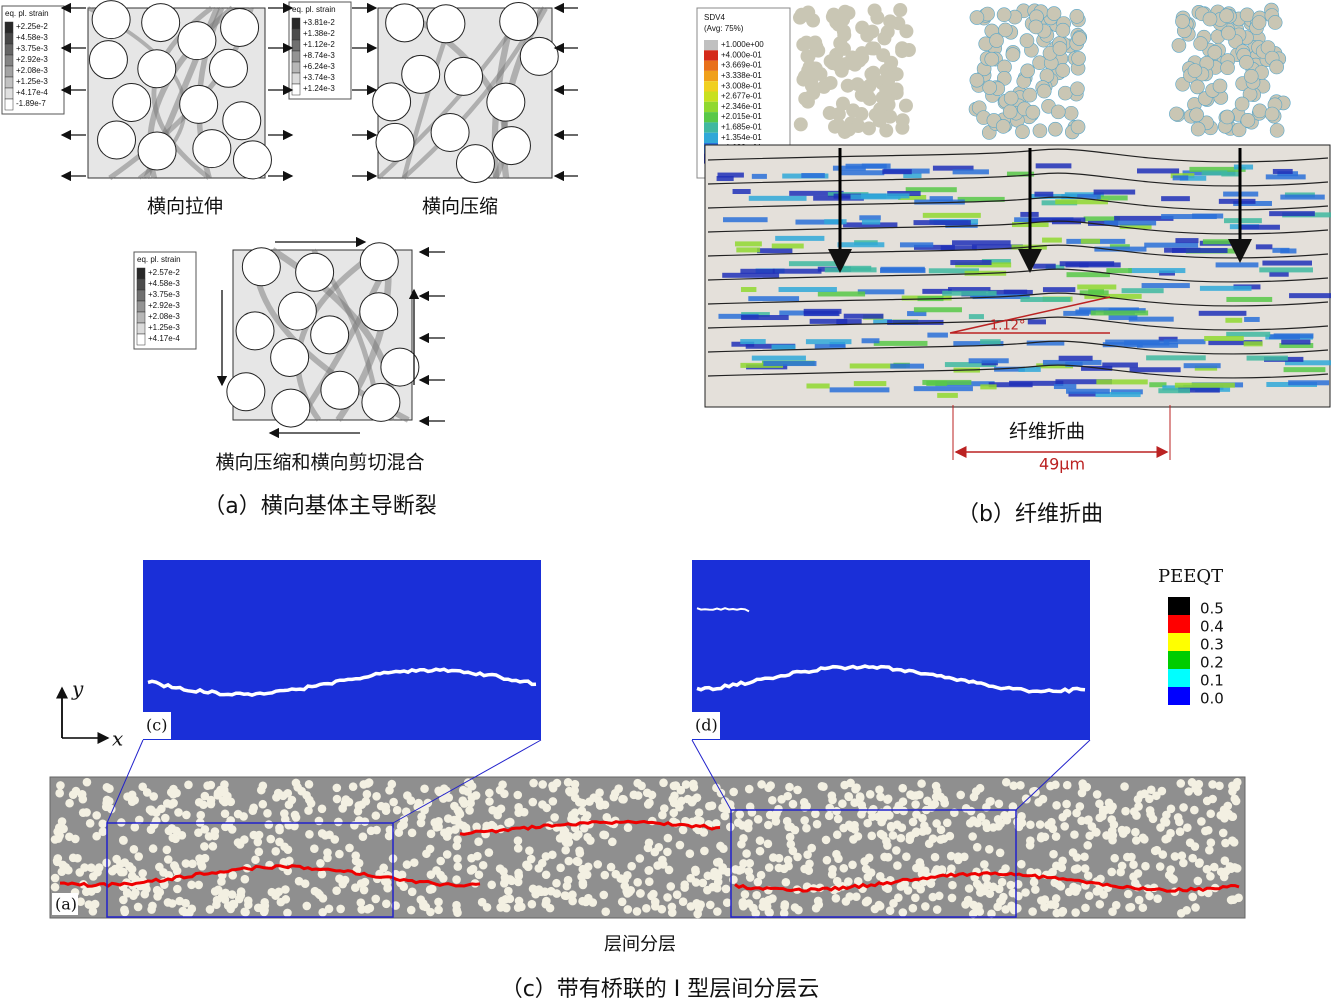  Describe the element at coordinates (640, 944) in the screenshot. I see `caption: 层间分层` at that location.